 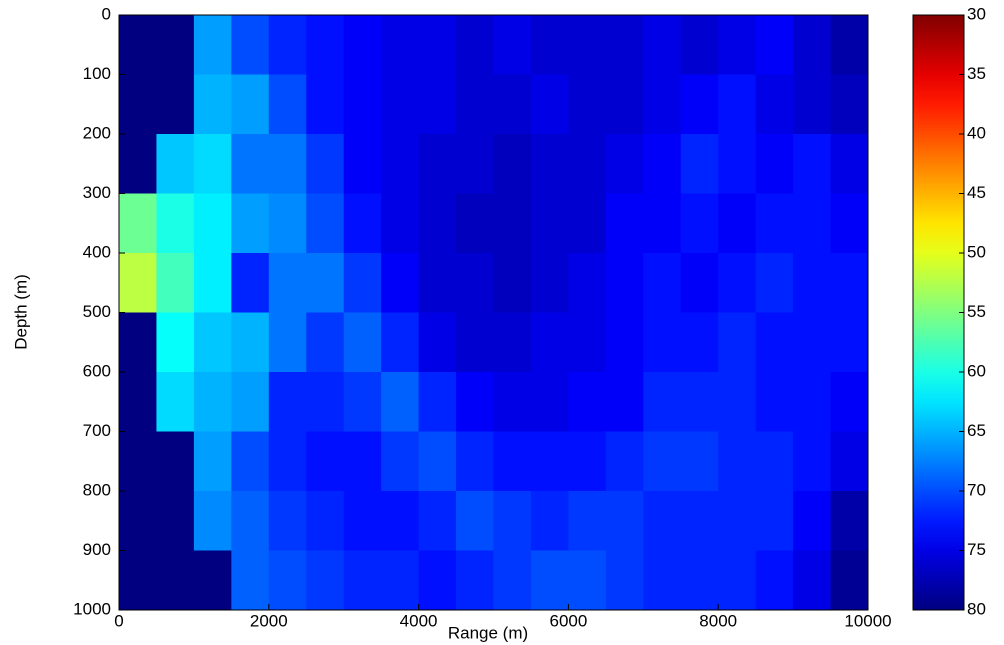 I want to click on colorbar-tick-label: 70, so click(x=976, y=489).